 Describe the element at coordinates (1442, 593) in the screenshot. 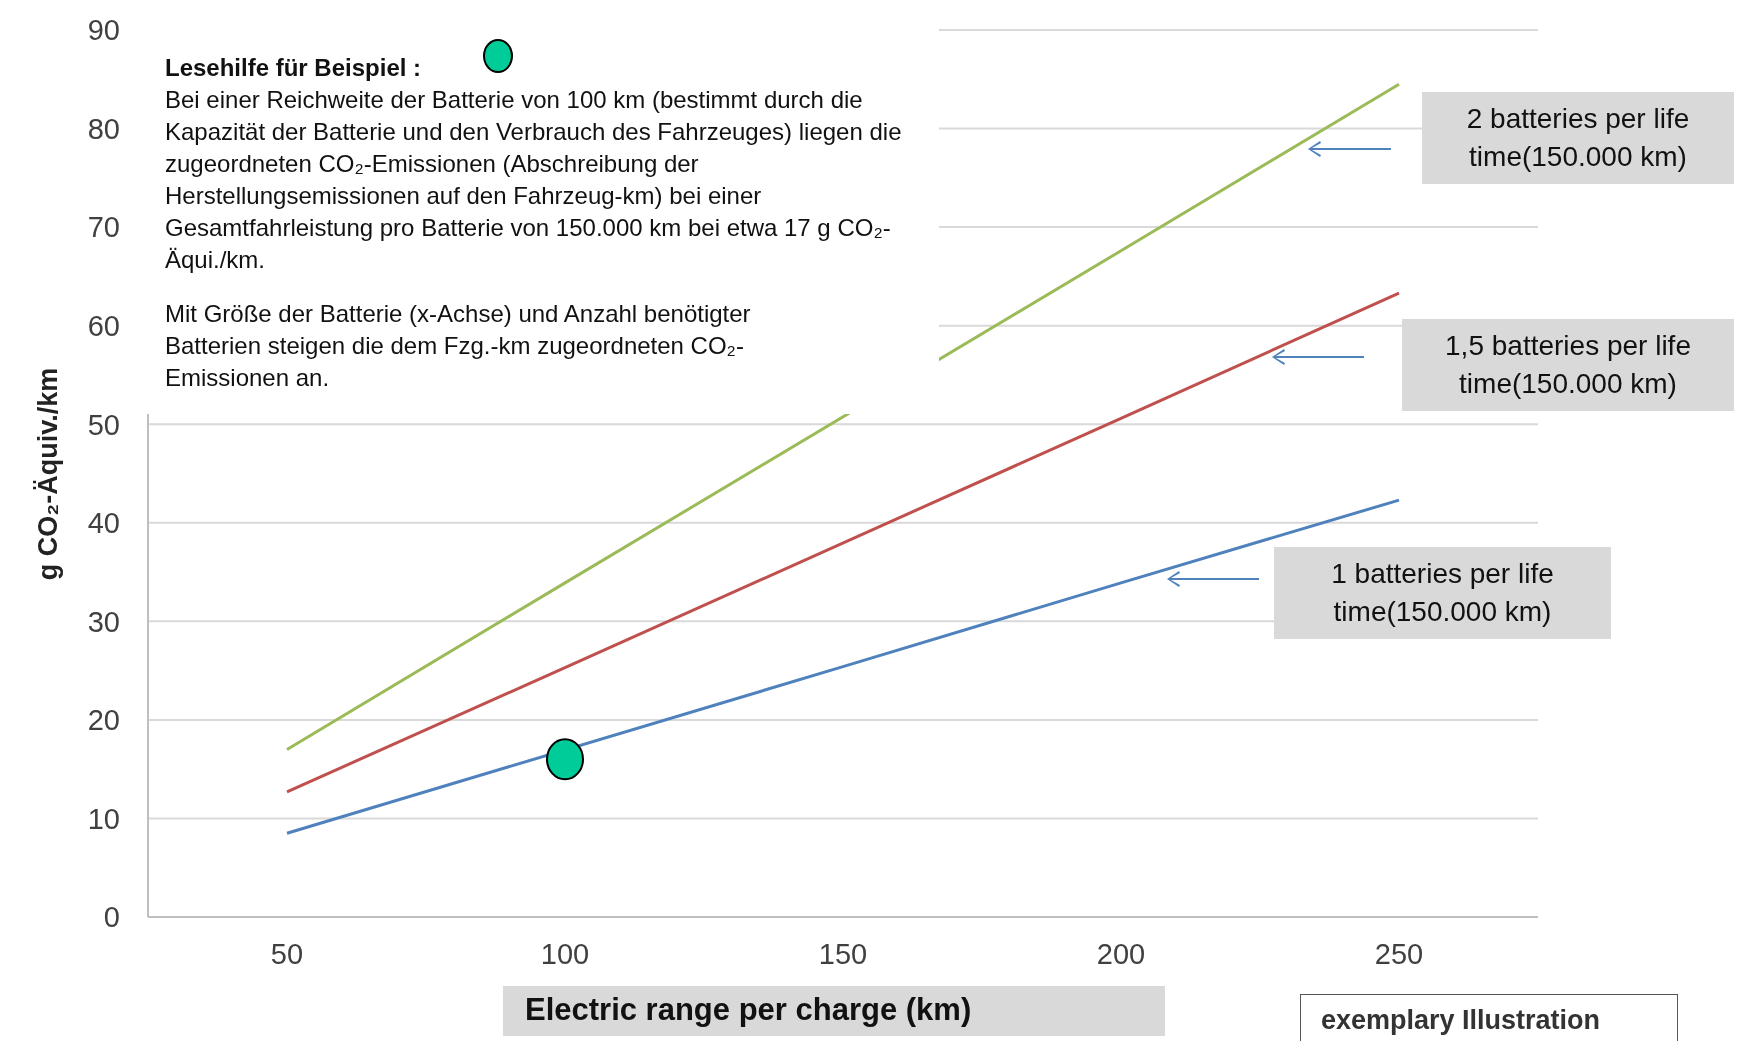

I see `label-box: 1 batteries per life time(150.000 km)` at that location.